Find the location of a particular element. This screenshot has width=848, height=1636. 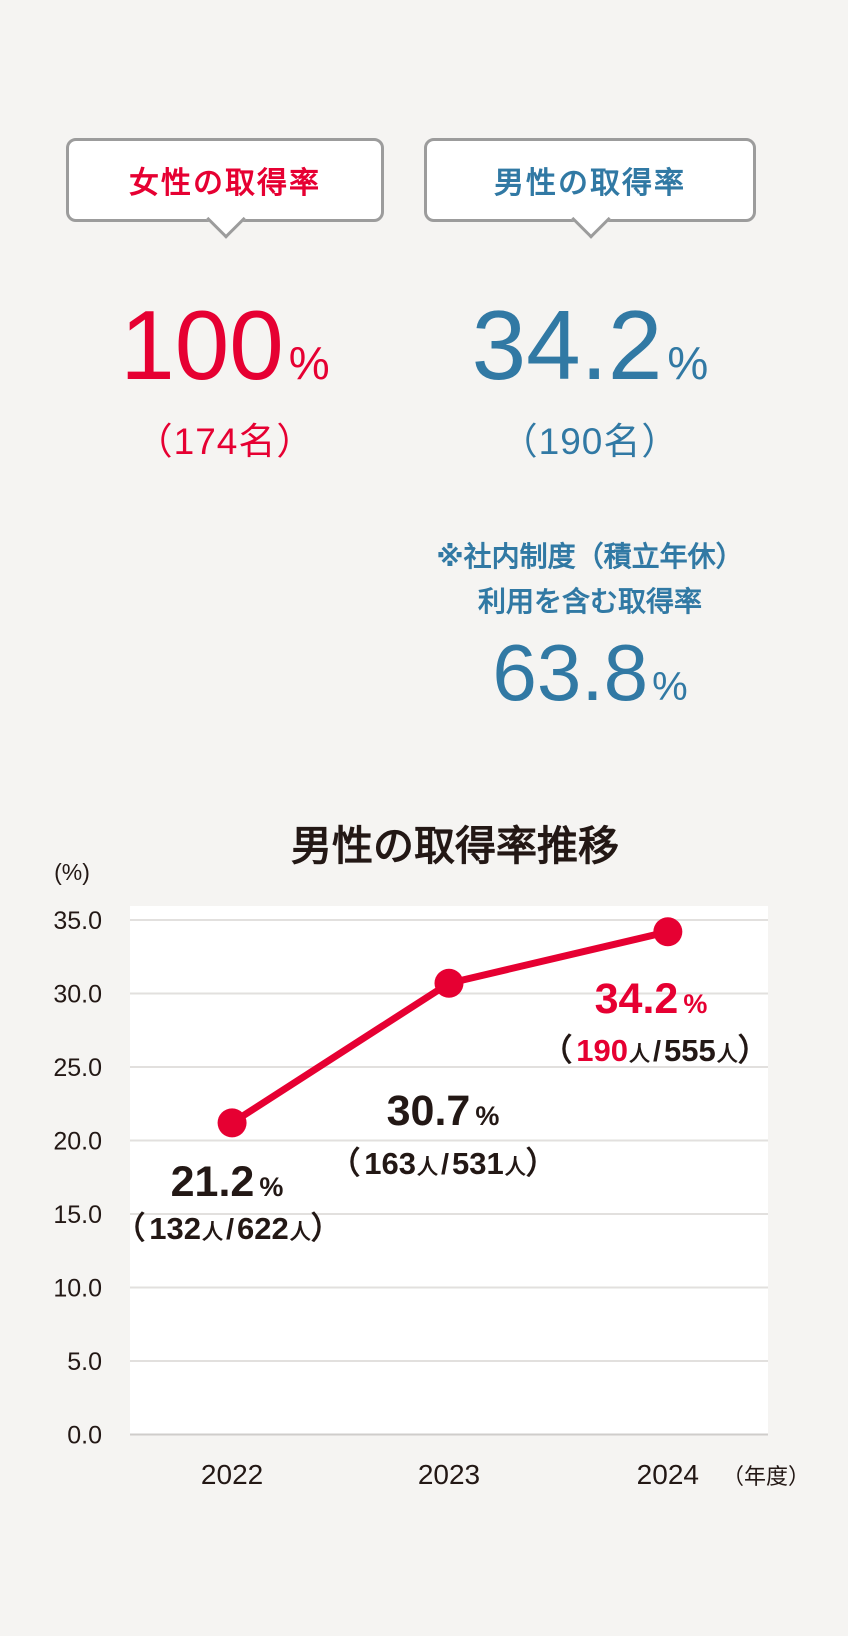

fraction-label-2024: （190人/555人） is located at coordinates (655, 1050).